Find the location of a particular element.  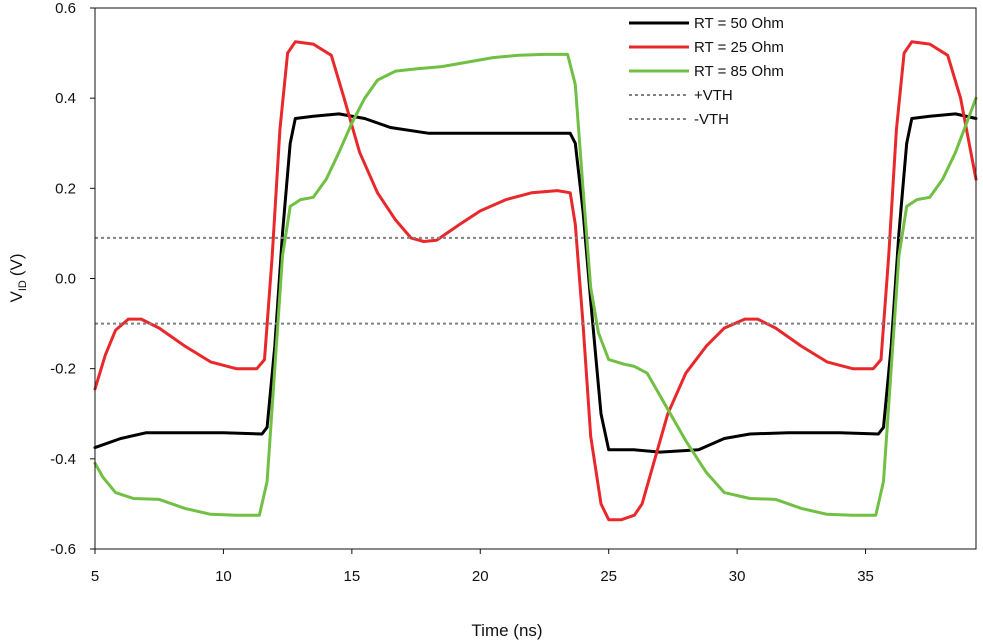

y-tick-label: -0.4 is located at coordinates (63, 459).